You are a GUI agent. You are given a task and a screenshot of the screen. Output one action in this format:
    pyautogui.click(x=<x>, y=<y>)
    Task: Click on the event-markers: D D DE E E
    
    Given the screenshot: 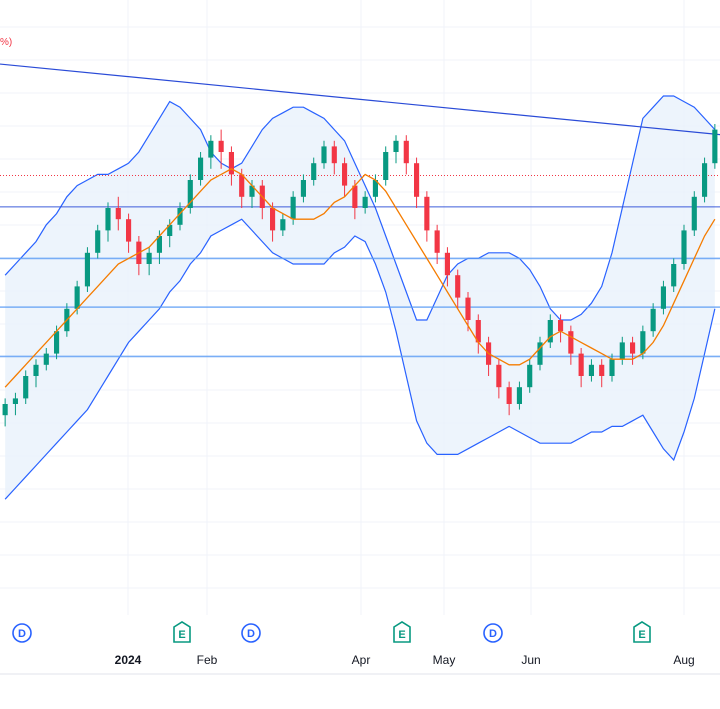 What is the action you would take?
    pyautogui.click(x=331, y=632)
    